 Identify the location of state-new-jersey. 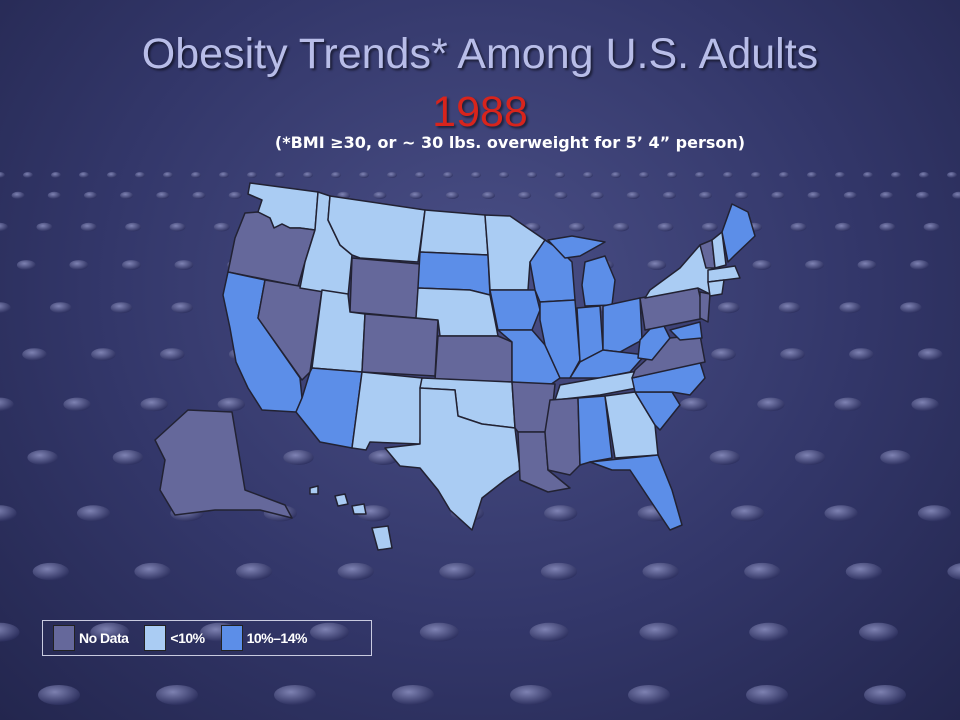
(705, 307).